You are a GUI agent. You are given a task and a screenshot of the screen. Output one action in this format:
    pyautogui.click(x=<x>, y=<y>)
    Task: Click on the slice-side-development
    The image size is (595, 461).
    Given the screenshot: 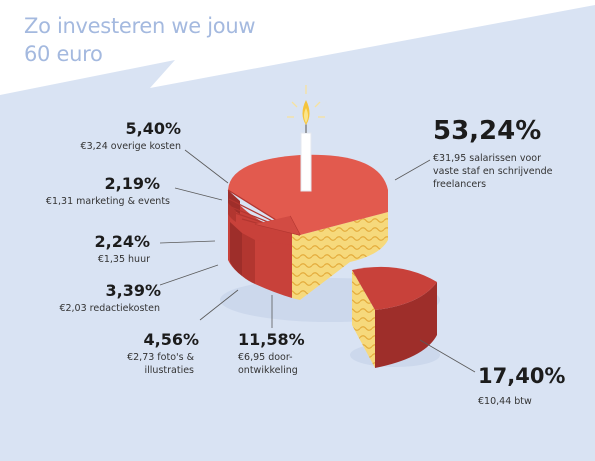 What is the action you would take?
    pyautogui.click(x=273, y=269)
    